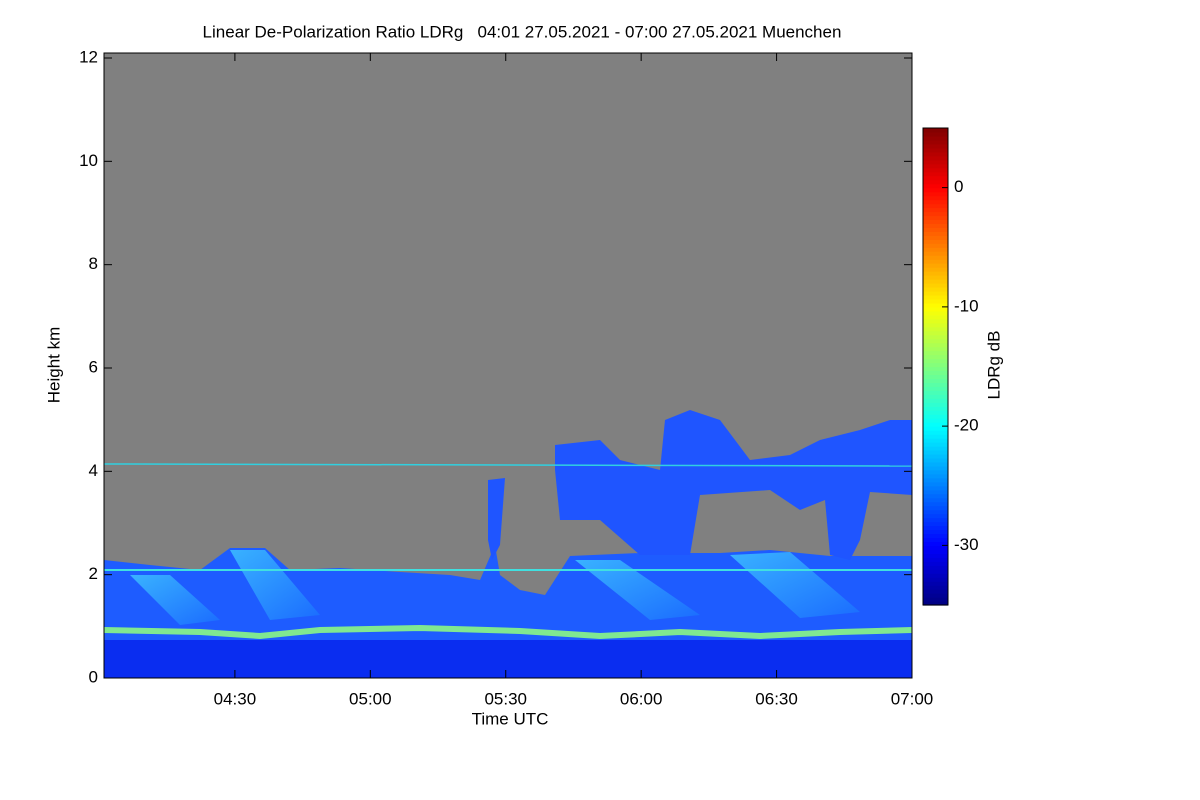 This screenshot has width=1200, height=800. What do you see at coordinates (966, 544) in the screenshot?
I see `colorbar-tick-label: -30` at bounding box center [966, 544].